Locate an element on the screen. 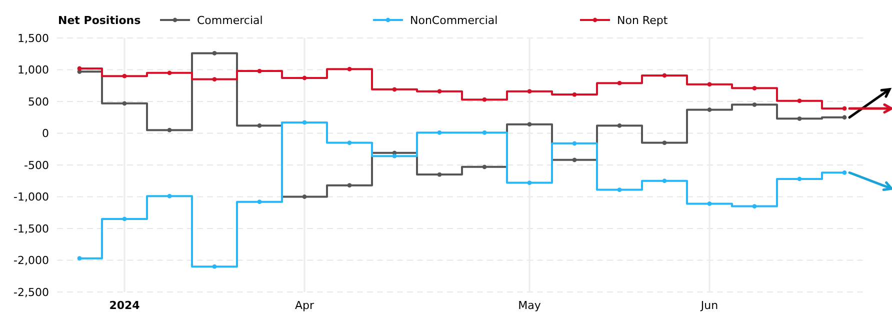 The height and width of the screenshot is (324, 892). y-tick-label: -500 is located at coordinates (36, 165).